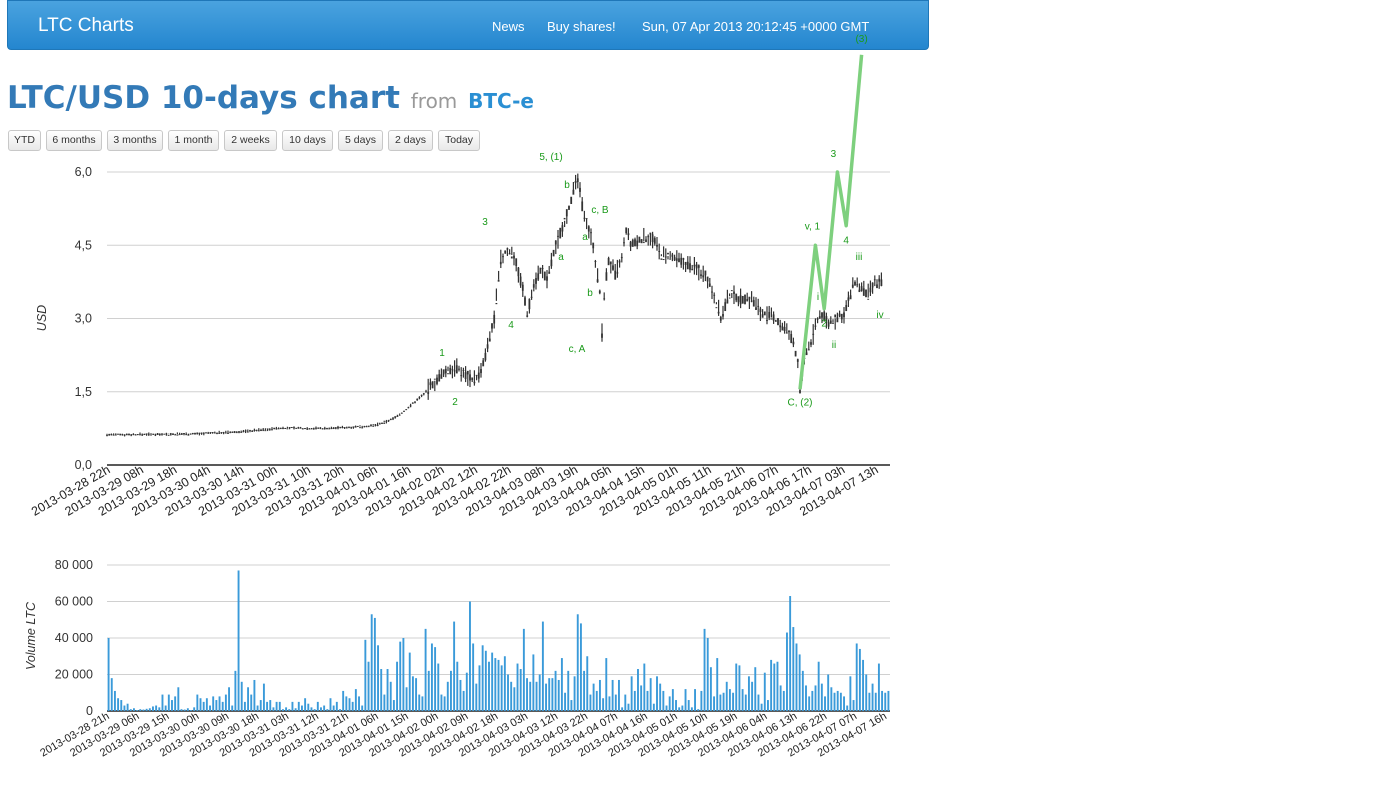 This screenshot has height=793, width=1400. What do you see at coordinates (307, 140) in the screenshot?
I see `range-button-10-days: 10 days` at bounding box center [307, 140].